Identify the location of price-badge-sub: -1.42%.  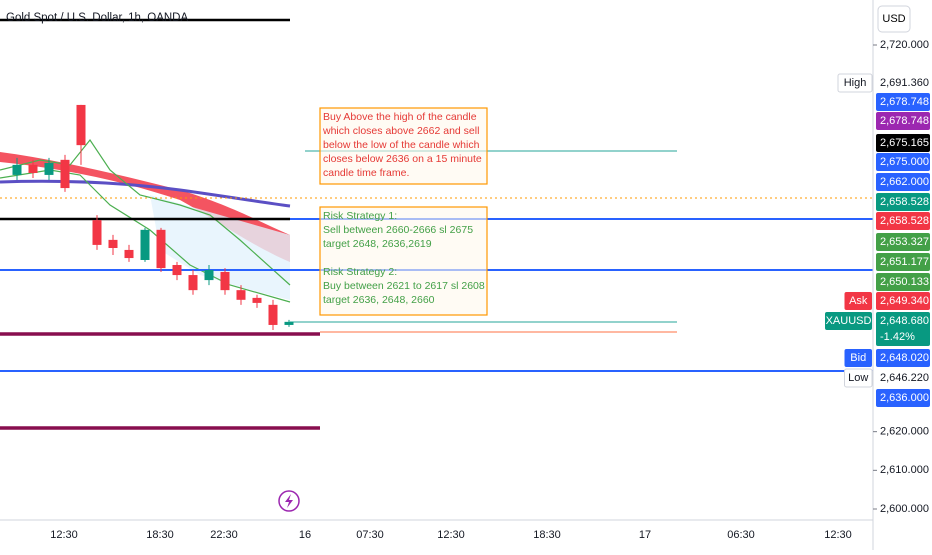
(897, 337).